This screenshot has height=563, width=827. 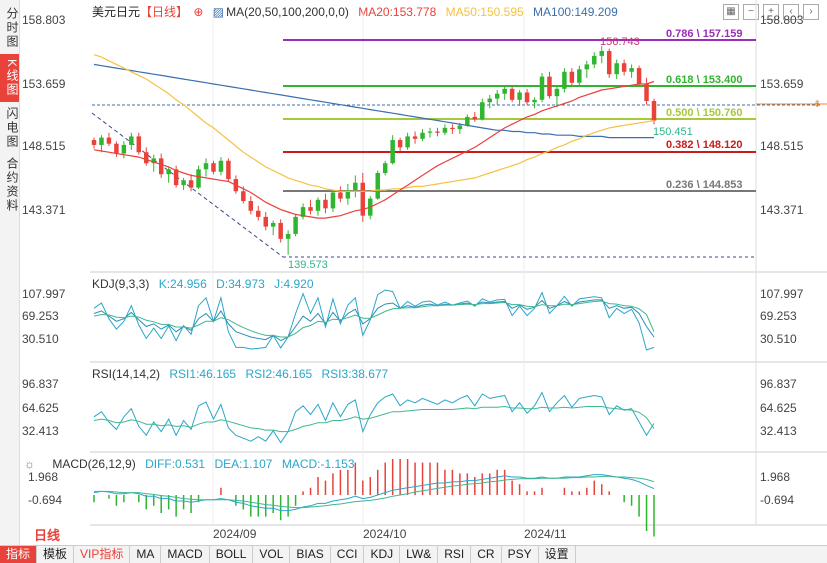 I want to click on rsi-title: RSI(14,14,2), so click(x=126, y=374).